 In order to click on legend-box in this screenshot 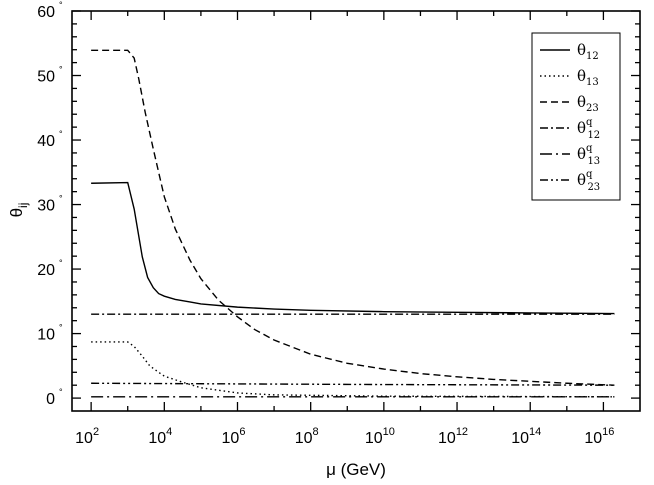, I will do `click(576, 116)`.